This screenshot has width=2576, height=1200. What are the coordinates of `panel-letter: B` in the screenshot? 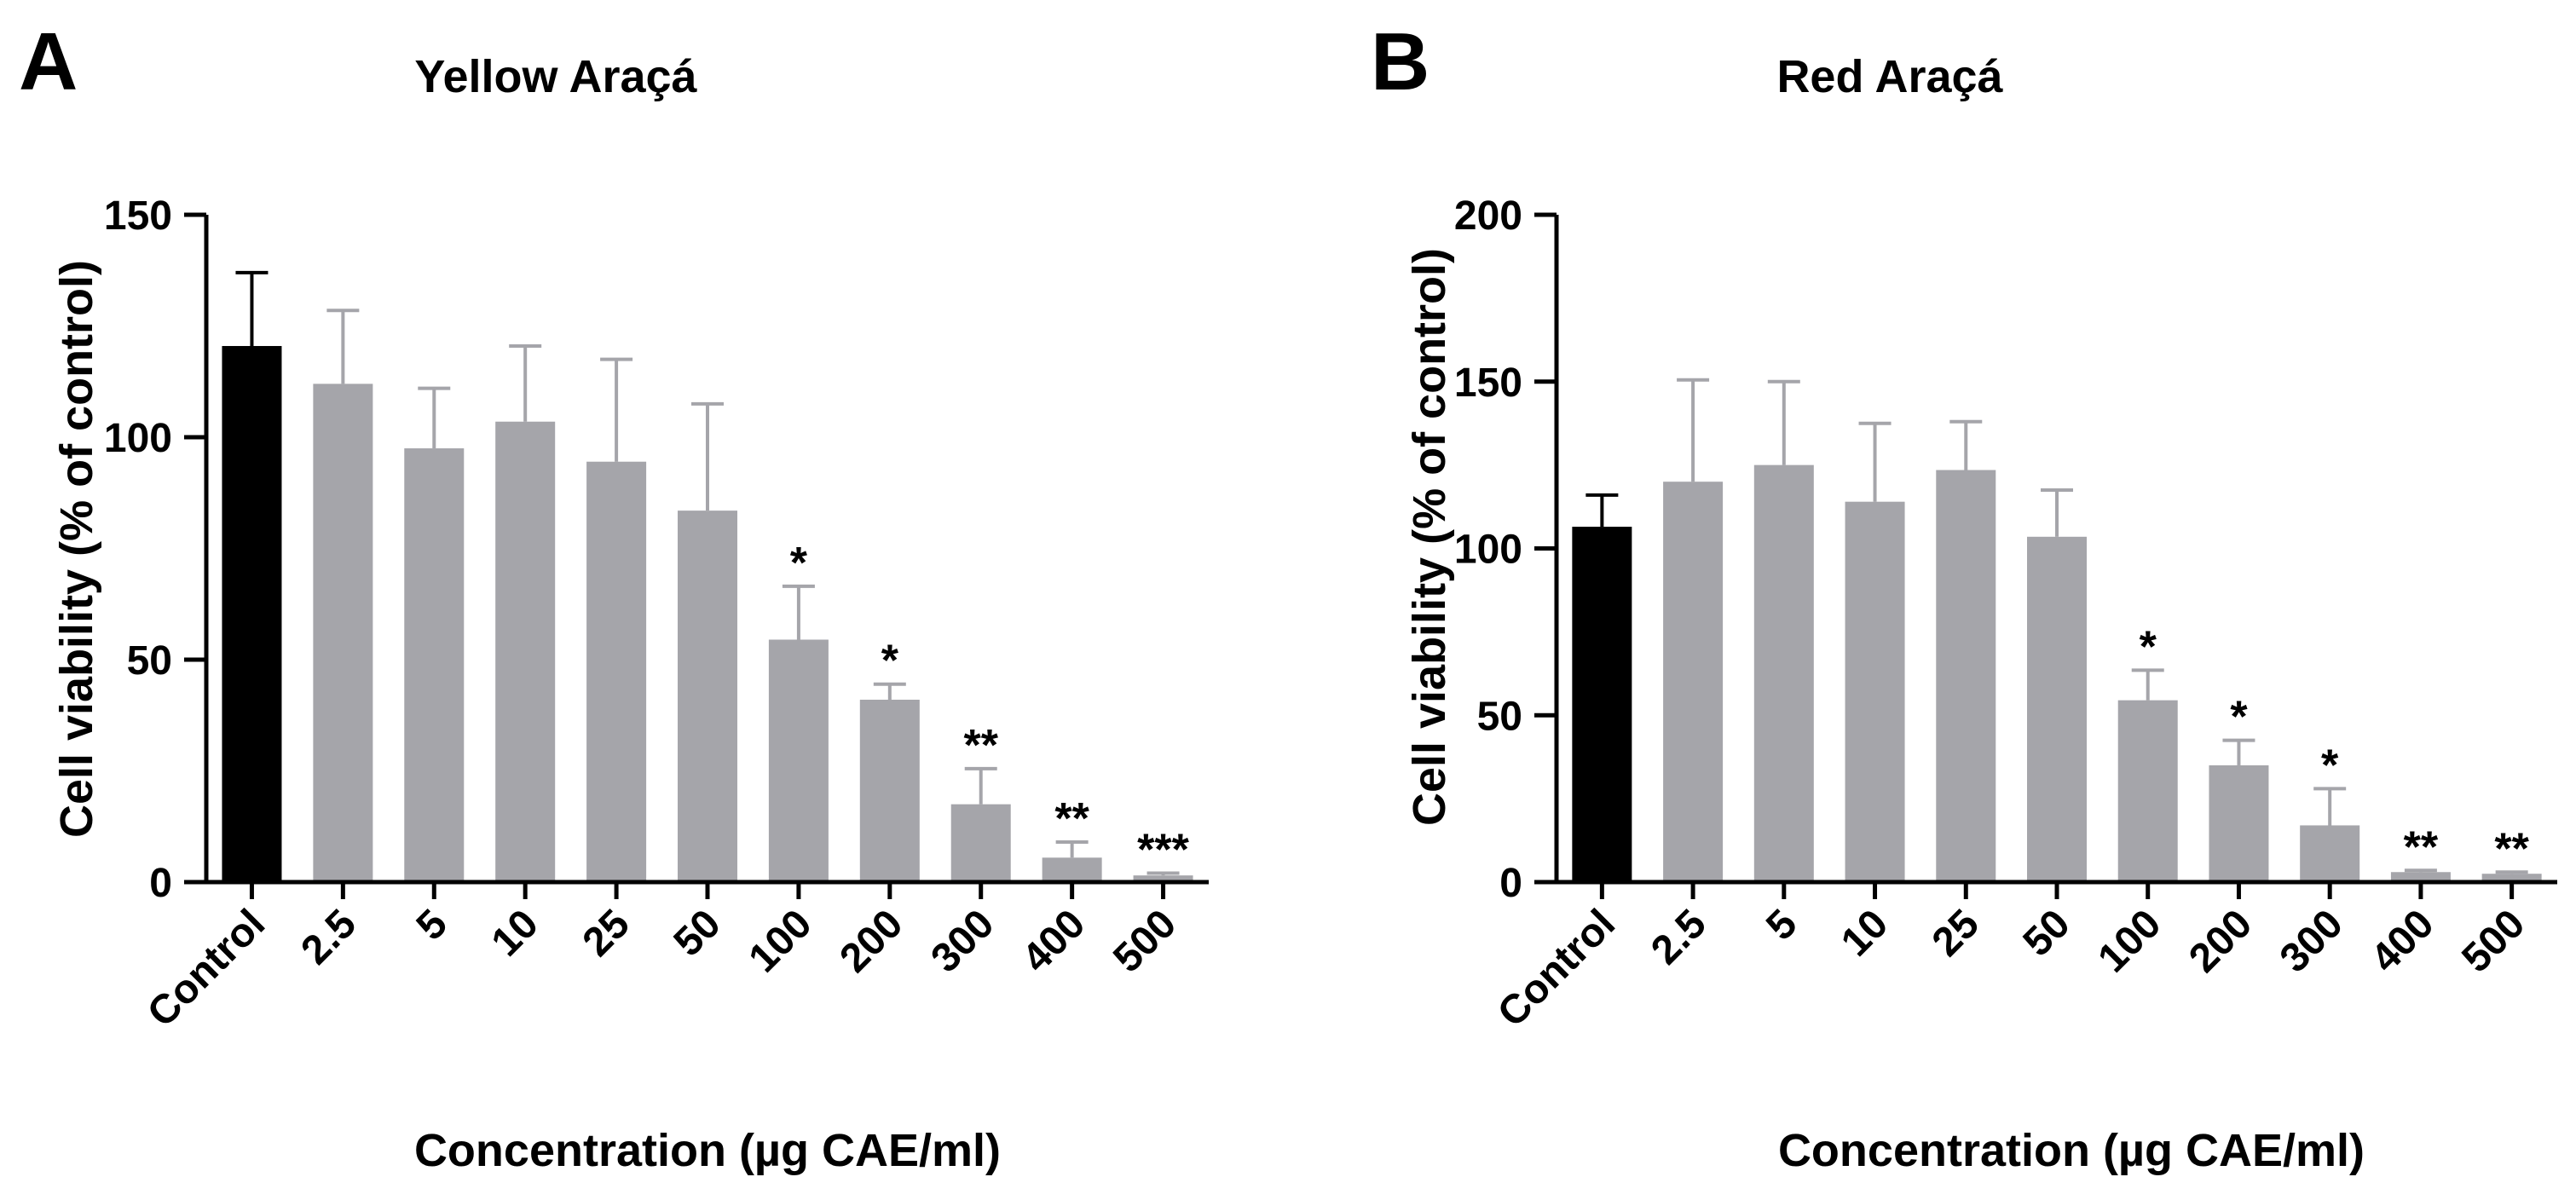 It's located at (1400, 61).